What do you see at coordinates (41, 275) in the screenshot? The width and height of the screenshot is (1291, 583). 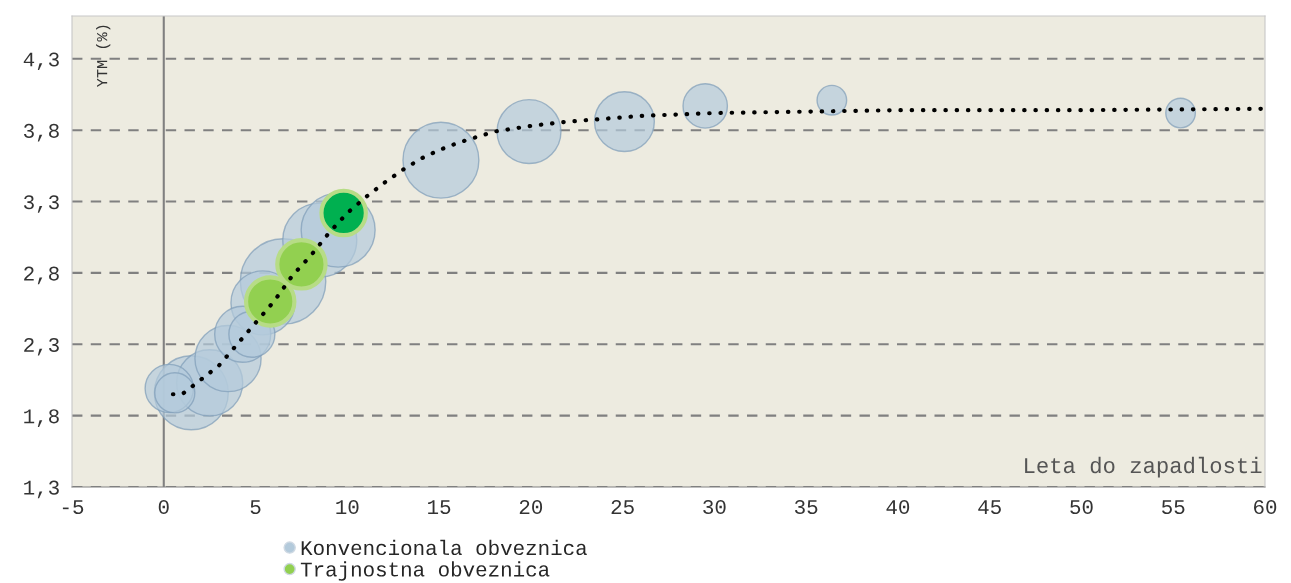 I see `y-tick-label: 2,8` at bounding box center [41, 275].